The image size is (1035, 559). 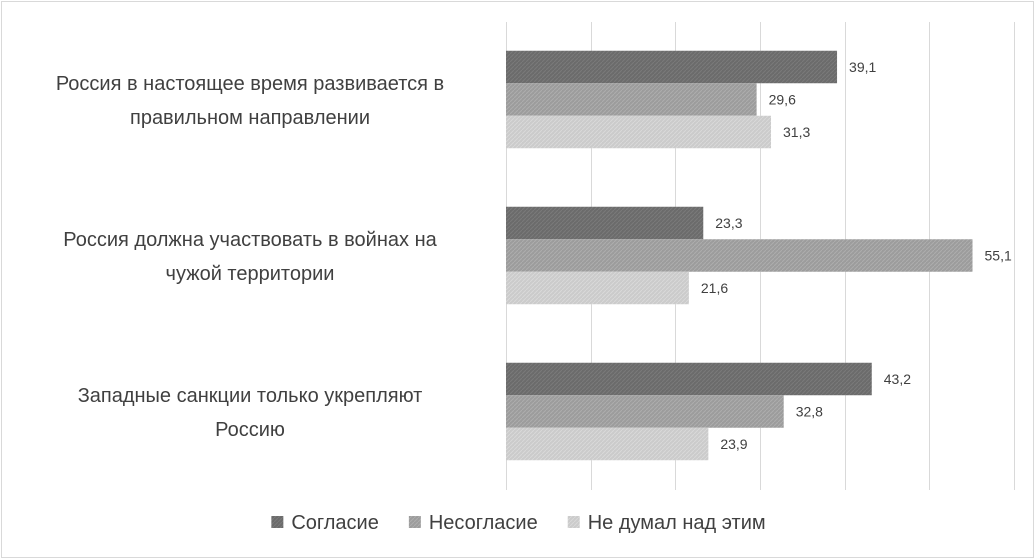 I want to click on legend-label: Не думал над этим, so click(x=677, y=523).